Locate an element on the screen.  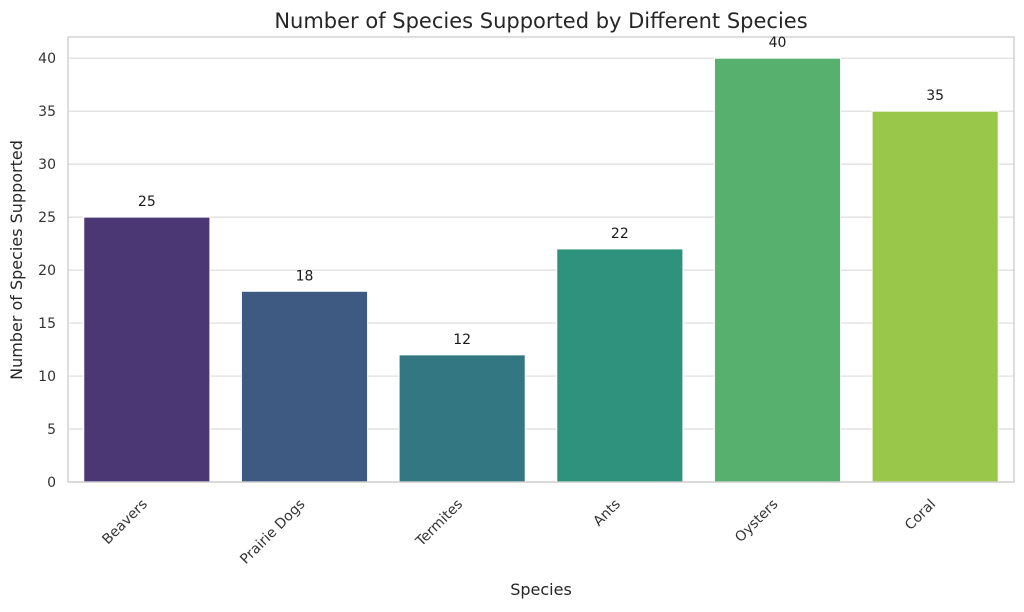
x-axis-label: Species is located at coordinates (541, 589).